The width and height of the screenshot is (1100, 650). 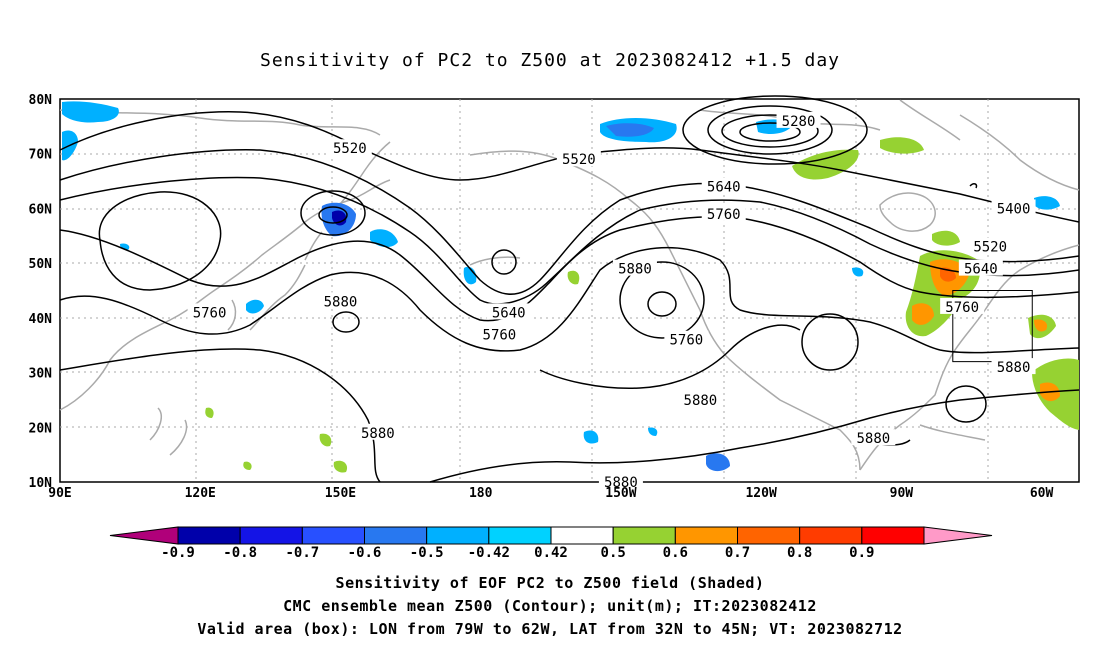 What do you see at coordinates (902, 493) in the screenshot?
I see `longitude-label: 90W` at bounding box center [902, 493].